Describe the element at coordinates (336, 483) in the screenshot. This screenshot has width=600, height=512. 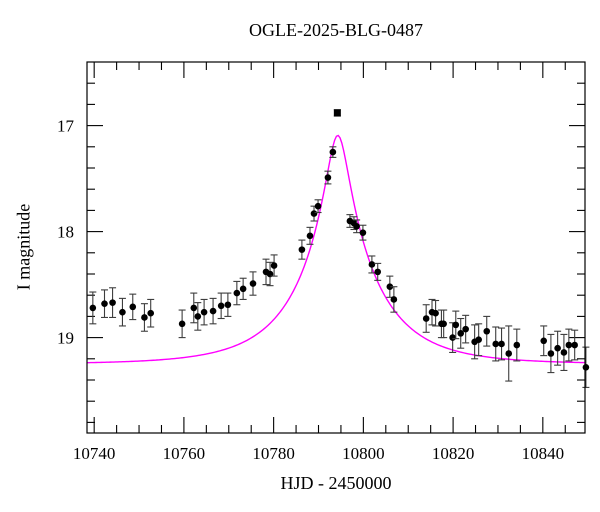
I see `x-axis-title: HJD - 2450000` at that location.